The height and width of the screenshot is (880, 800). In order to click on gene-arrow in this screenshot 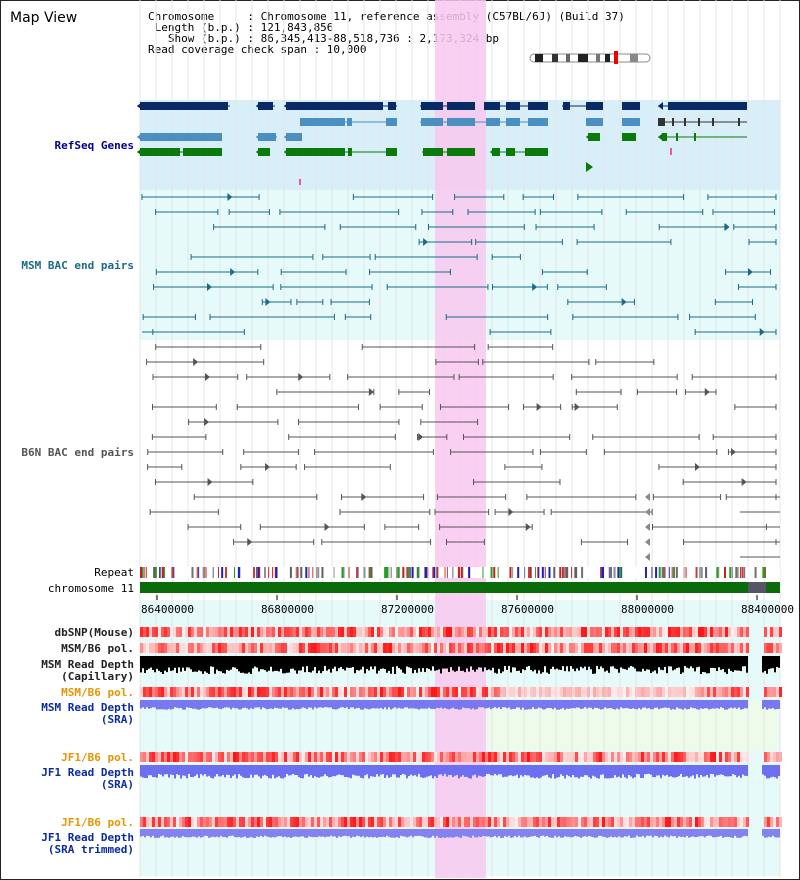, I will do `click(492, 152)`.